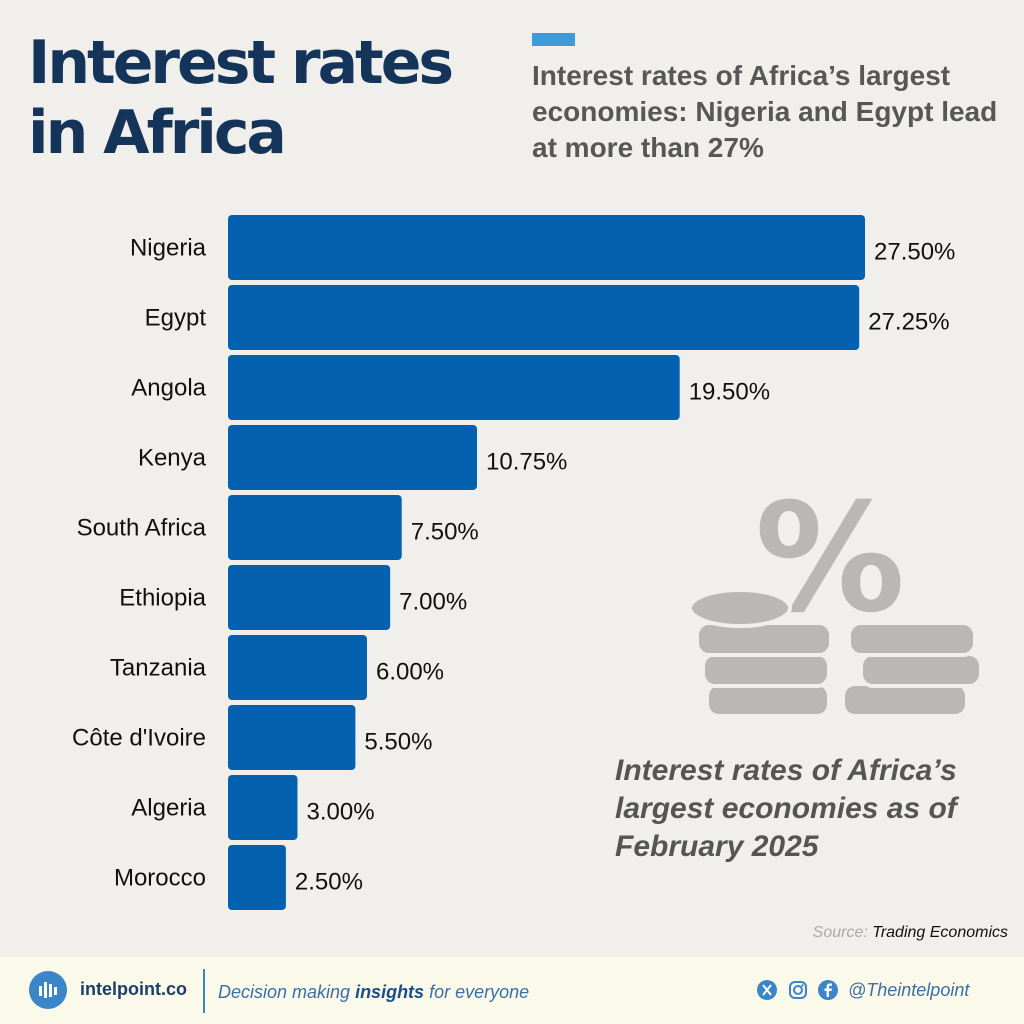  Describe the element at coordinates (176, 318) in the screenshot. I see `category-label: Egypt` at that location.